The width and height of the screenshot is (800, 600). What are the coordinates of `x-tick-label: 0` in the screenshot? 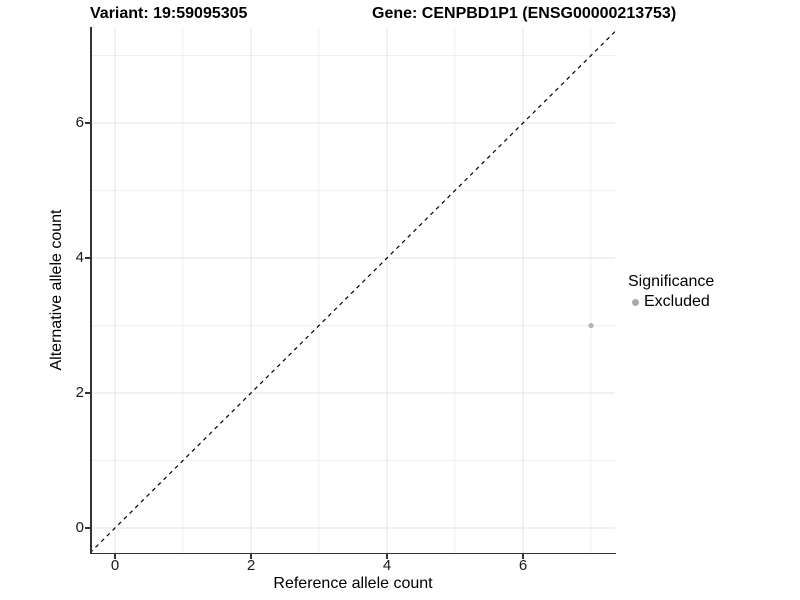 It's located at (115, 565).